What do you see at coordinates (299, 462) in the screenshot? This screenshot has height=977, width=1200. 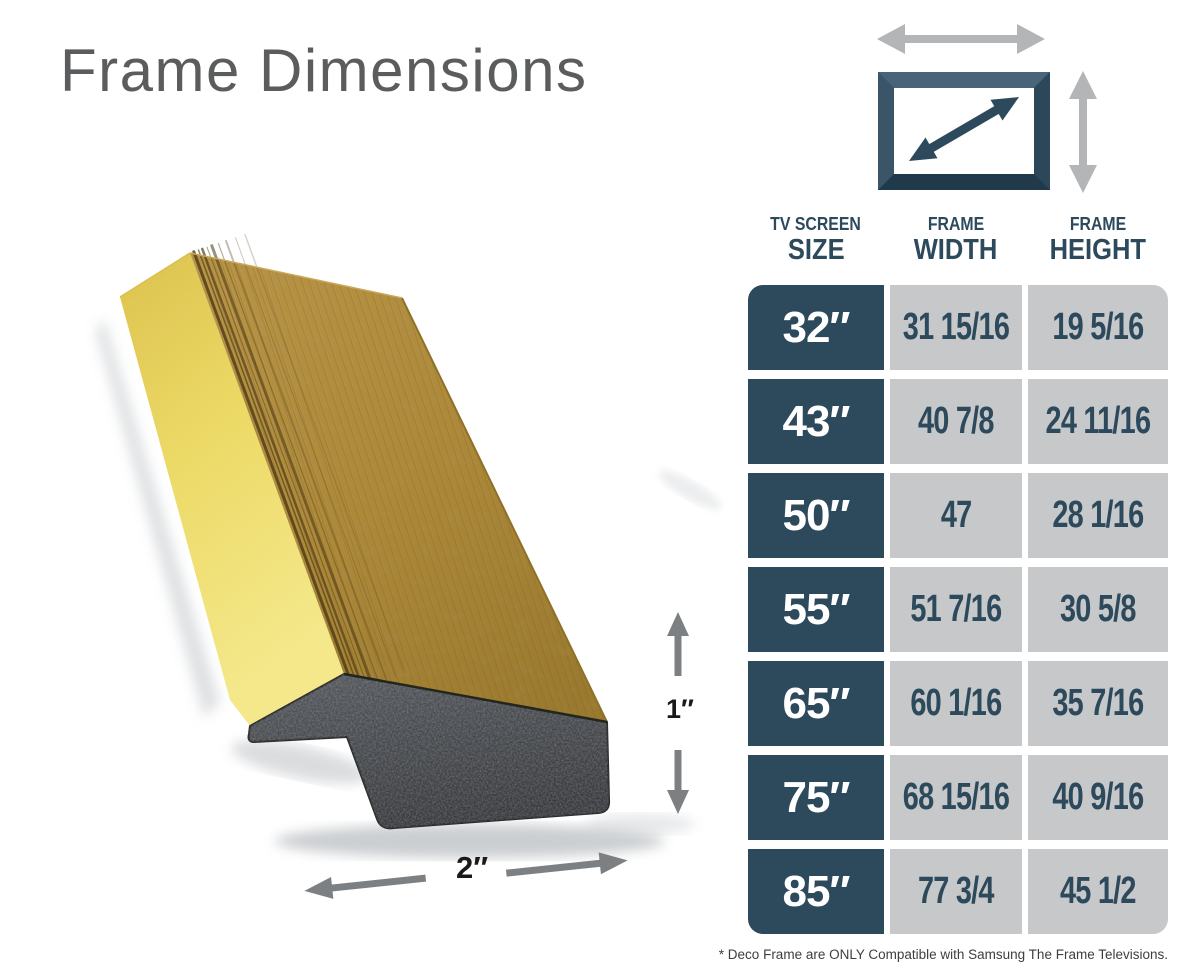 I see `wood-grain-streaks` at bounding box center [299, 462].